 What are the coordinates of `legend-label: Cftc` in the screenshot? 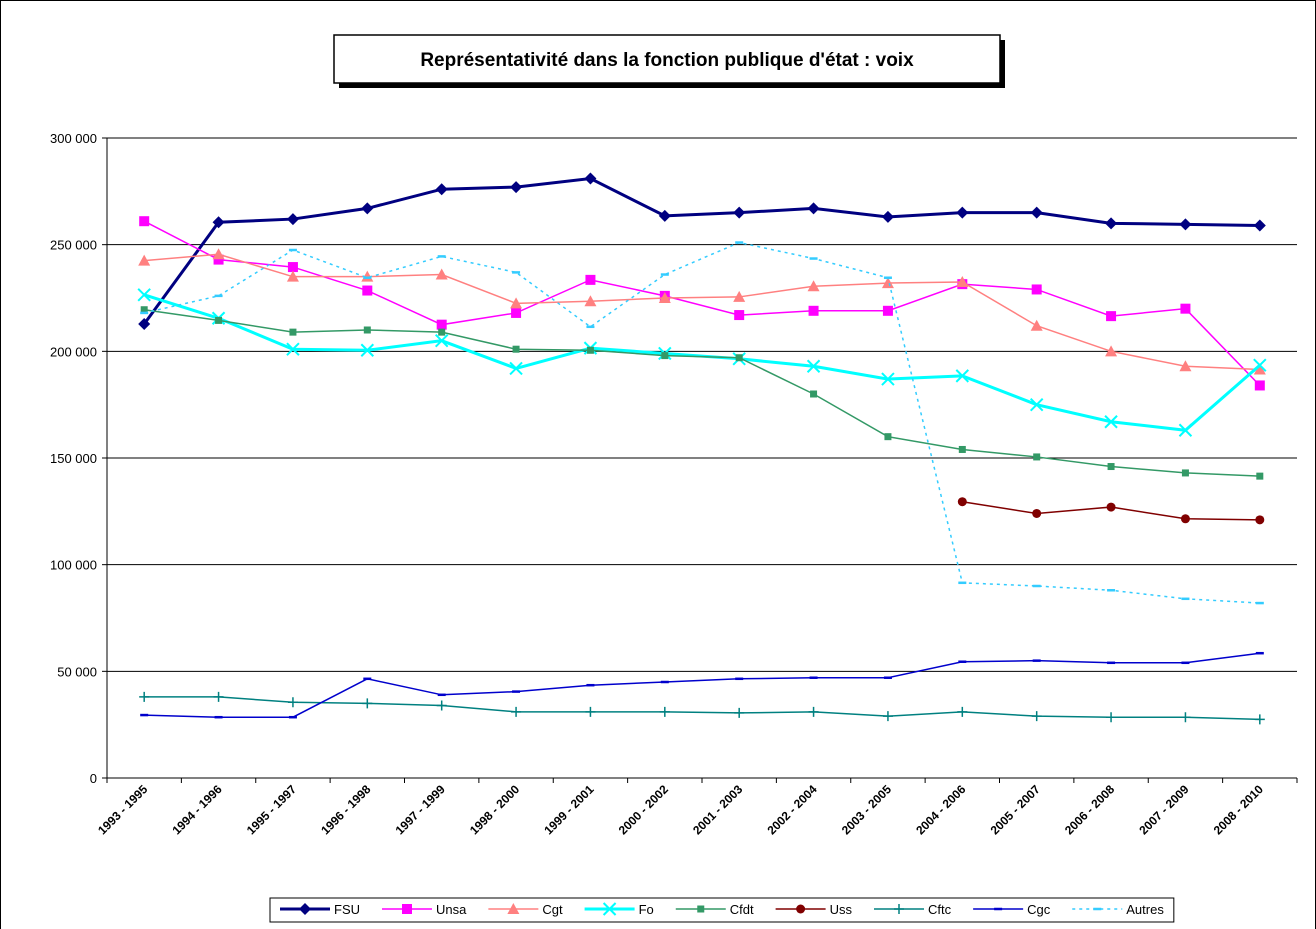 It's located at (940, 909).